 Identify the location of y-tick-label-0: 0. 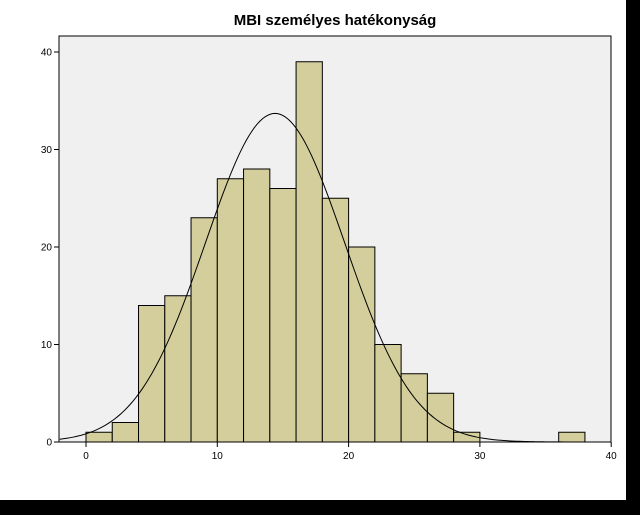
(49, 443).